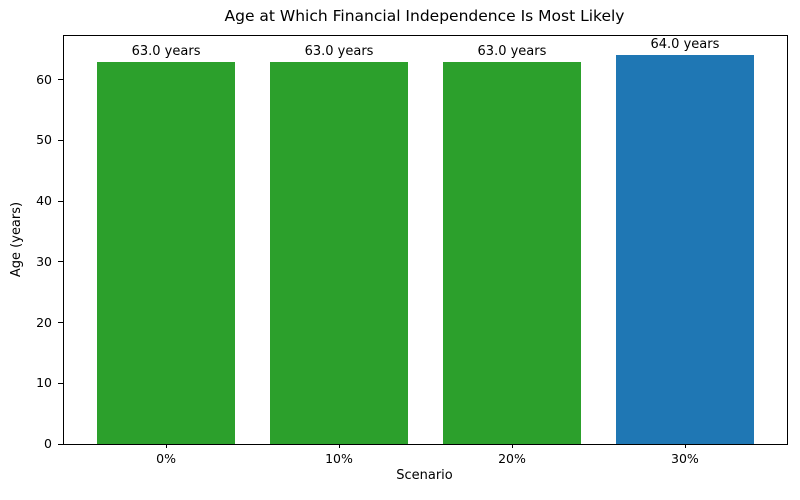 Image resolution: width=800 pixels, height=500 pixels. What do you see at coordinates (685, 45) in the screenshot?
I see `bar-value-label: 64.0 years` at bounding box center [685, 45].